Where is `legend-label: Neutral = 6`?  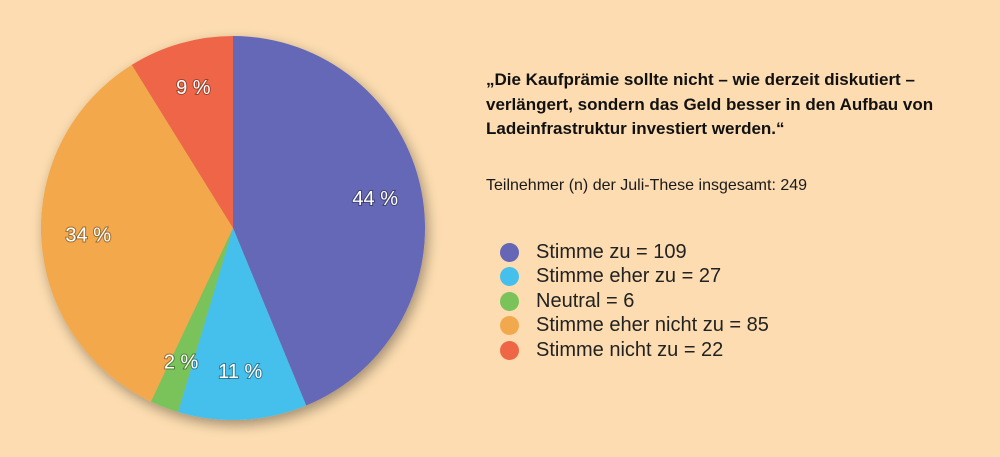
legend-label: Neutral = 6 is located at coordinates (585, 300).